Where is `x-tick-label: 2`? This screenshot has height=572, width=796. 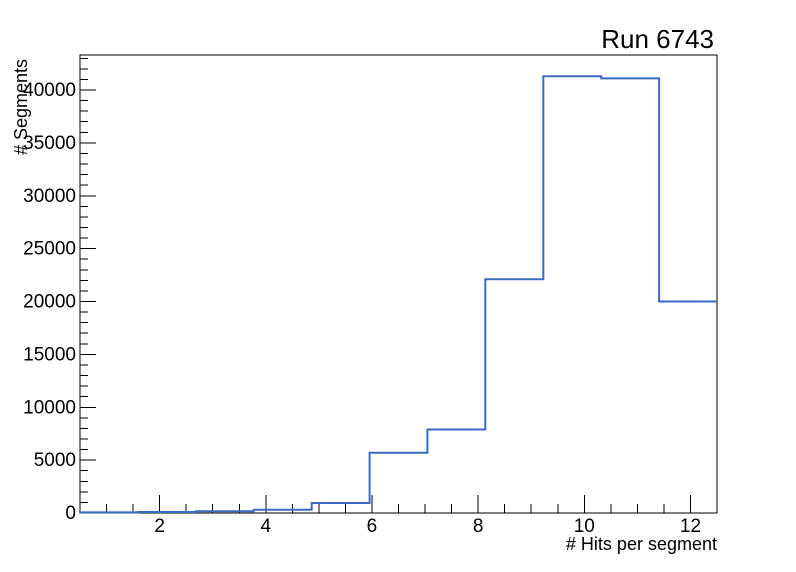
x-tick-label: 2 is located at coordinates (159, 526).